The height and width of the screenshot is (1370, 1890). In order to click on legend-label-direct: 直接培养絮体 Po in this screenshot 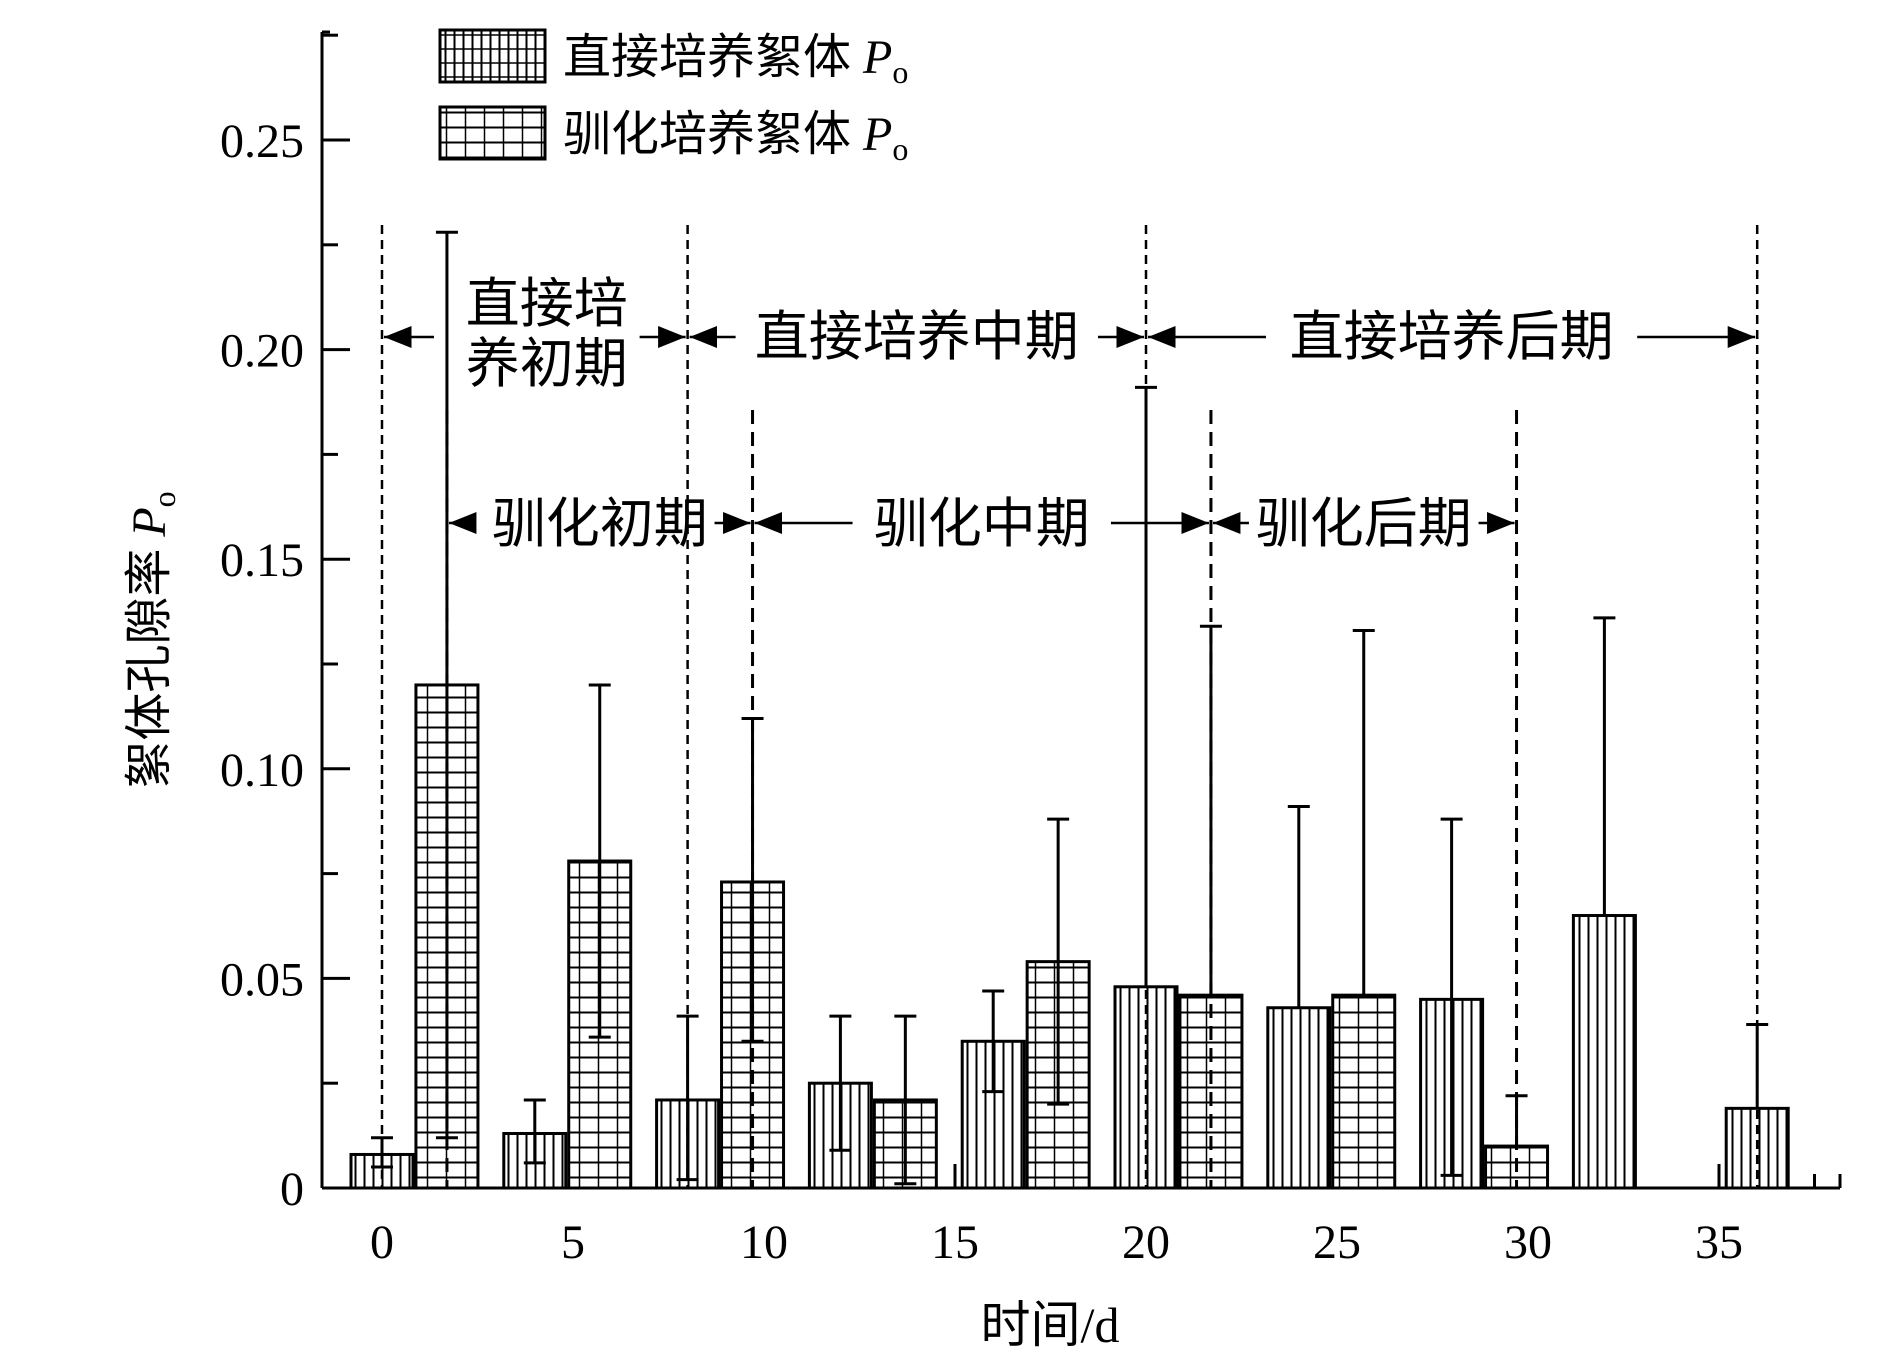, I will do `click(735, 60)`.